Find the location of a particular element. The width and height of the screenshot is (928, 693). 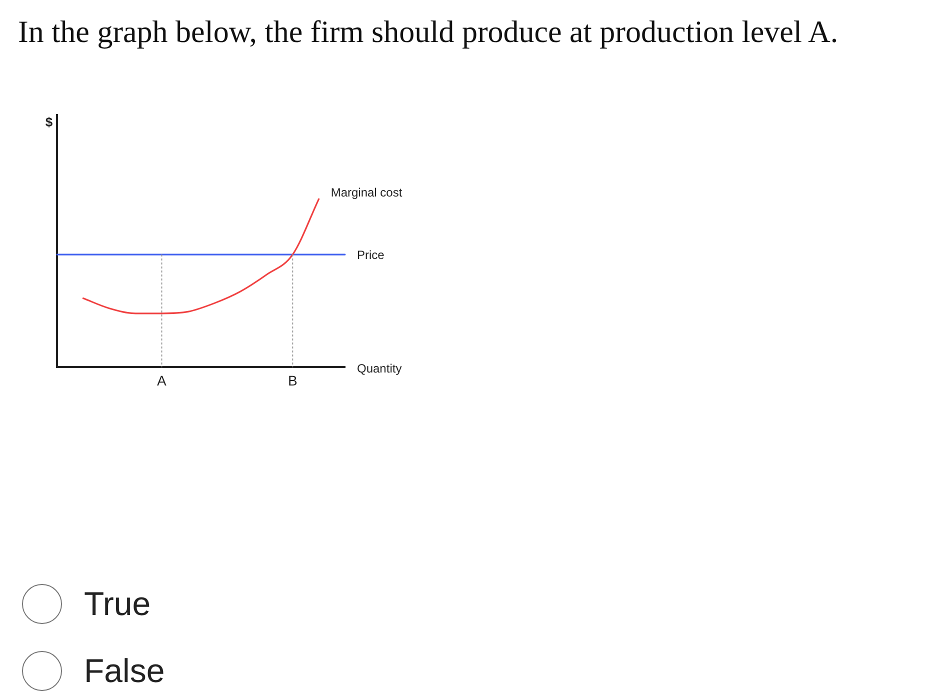

x-tick-label: B is located at coordinates (293, 380).